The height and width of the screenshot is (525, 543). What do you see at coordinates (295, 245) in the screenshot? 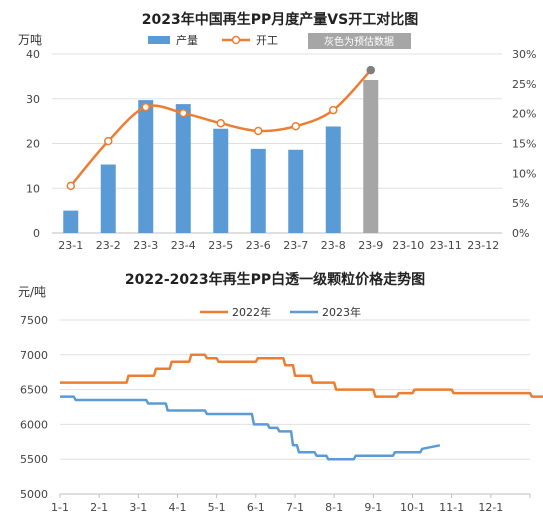
I see `x-tick-label: 23-7` at bounding box center [295, 245].